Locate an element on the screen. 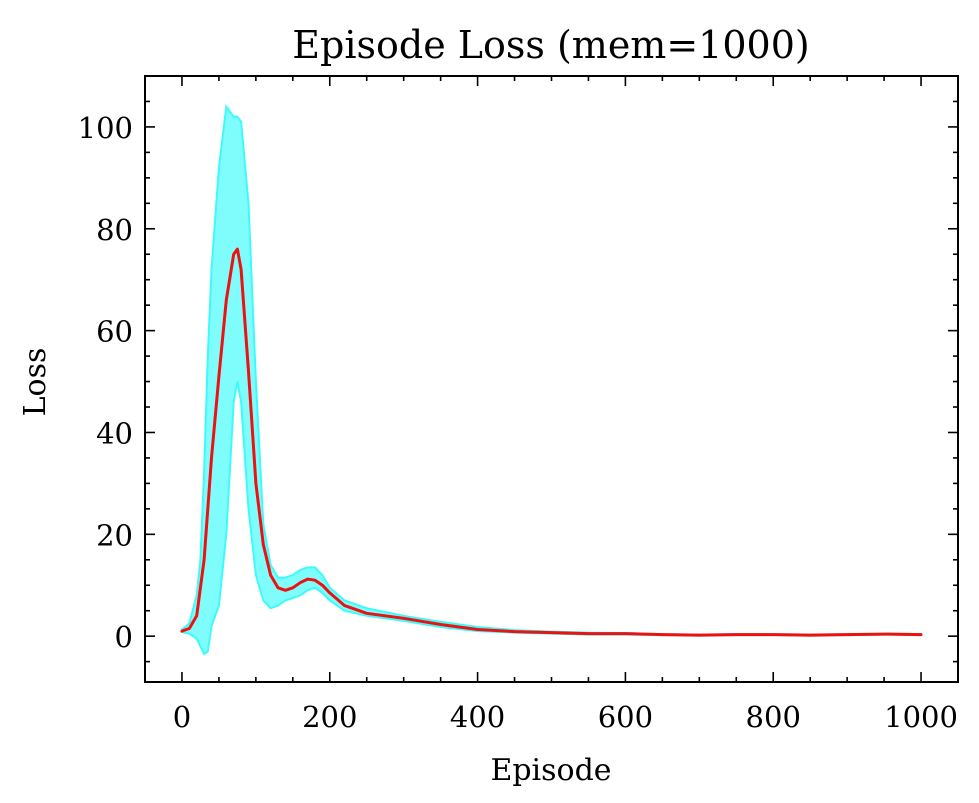  x-tick-label: 800 is located at coordinates (773, 717).